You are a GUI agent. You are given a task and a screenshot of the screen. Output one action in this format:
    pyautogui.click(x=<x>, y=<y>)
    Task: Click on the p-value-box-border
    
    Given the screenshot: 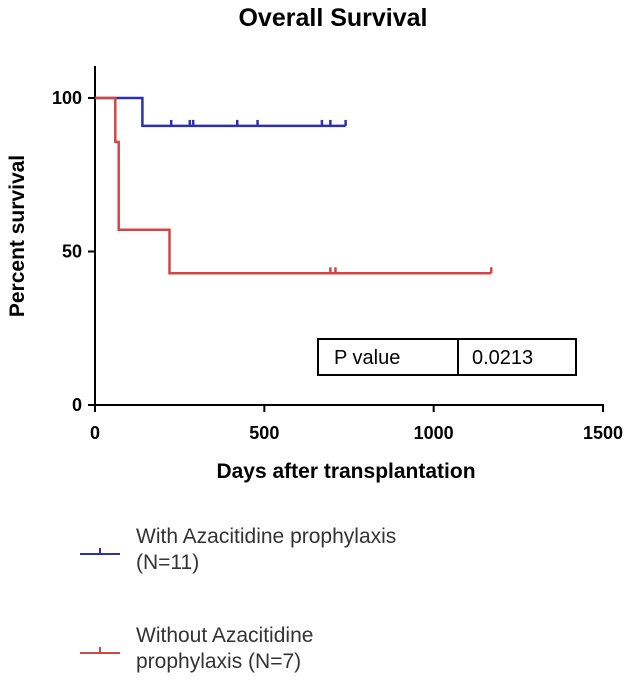 What is the action you would take?
    pyautogui.click(x=447, y=357)
    